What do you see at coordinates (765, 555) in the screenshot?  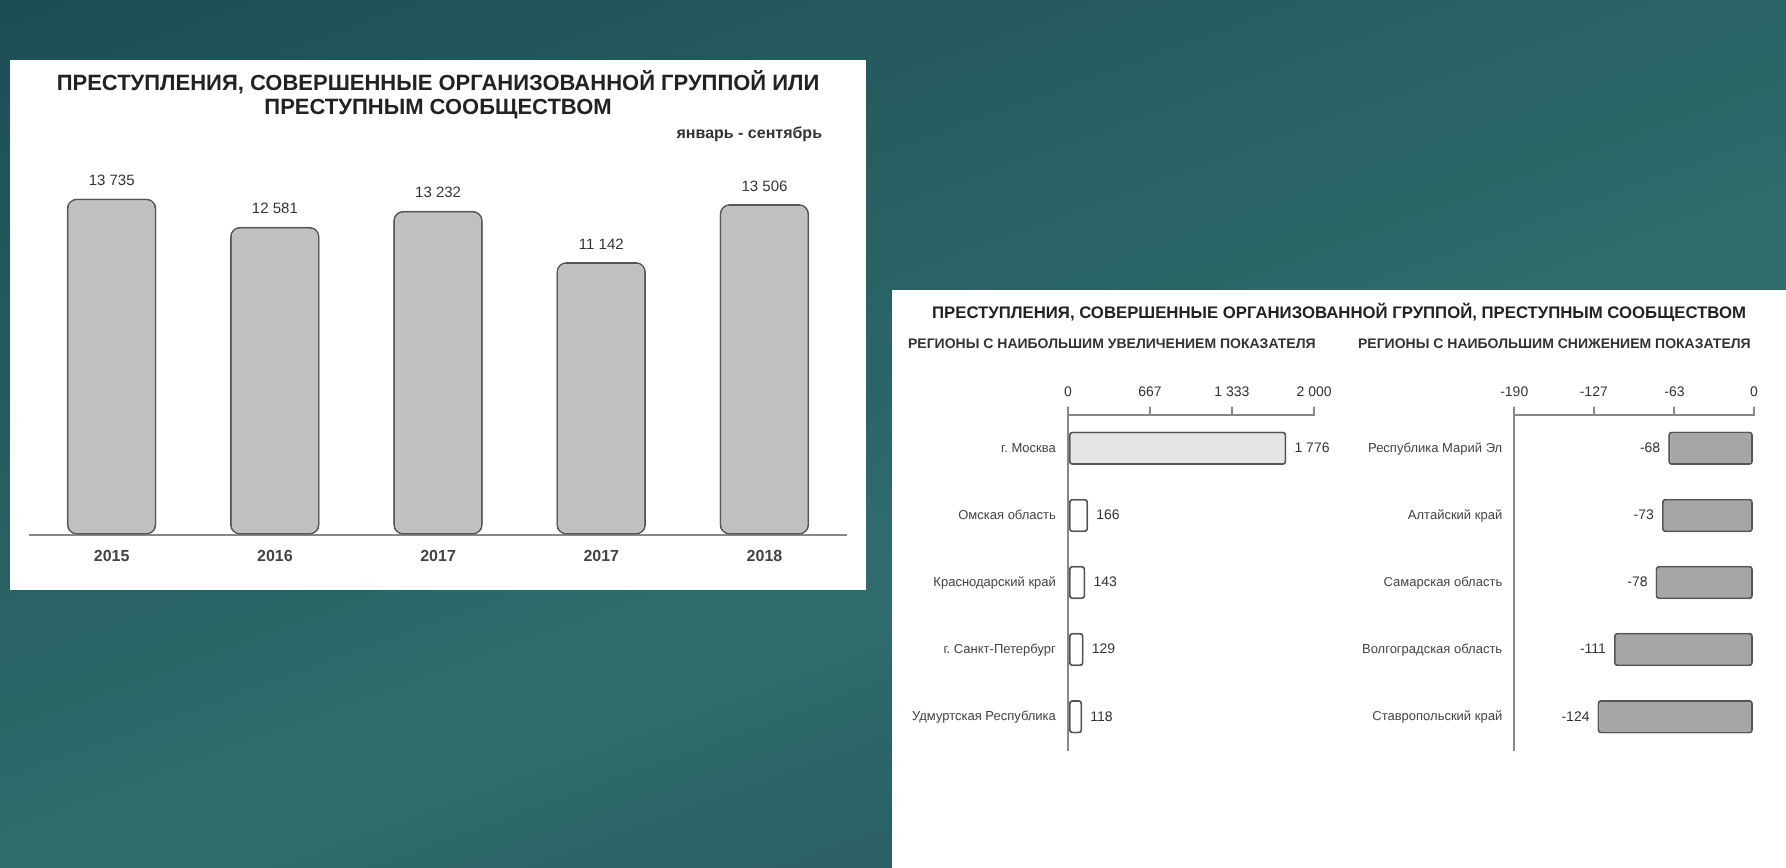 I see `x-tick-label: 2018` at bounding box center [765, 555].